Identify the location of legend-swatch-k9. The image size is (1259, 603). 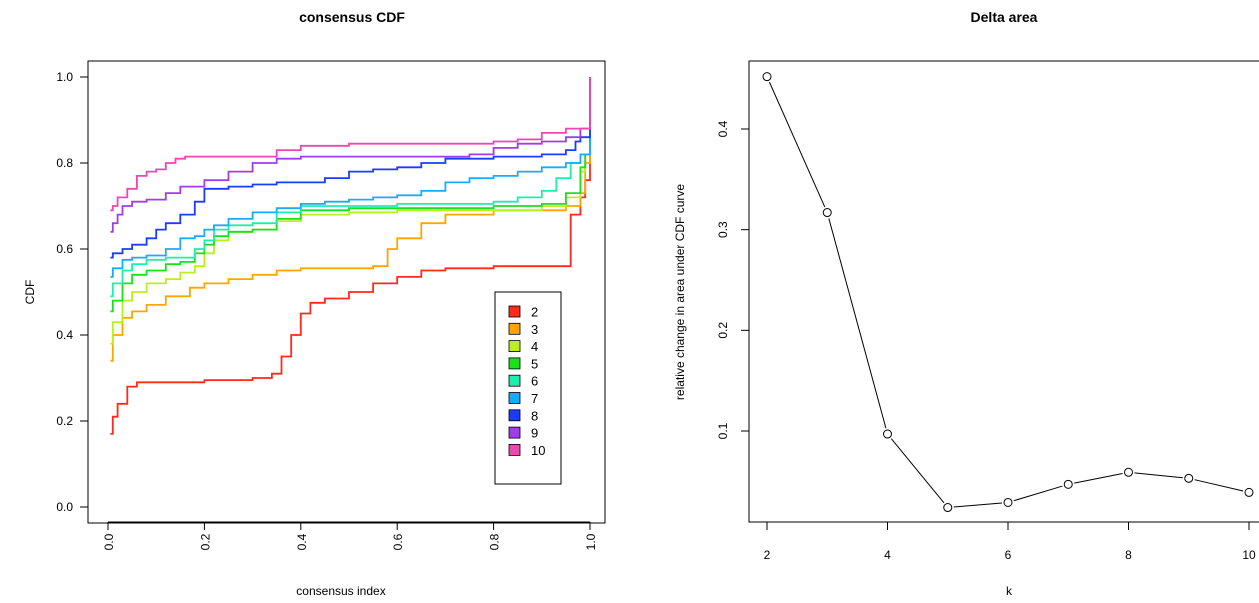
(514, 432).